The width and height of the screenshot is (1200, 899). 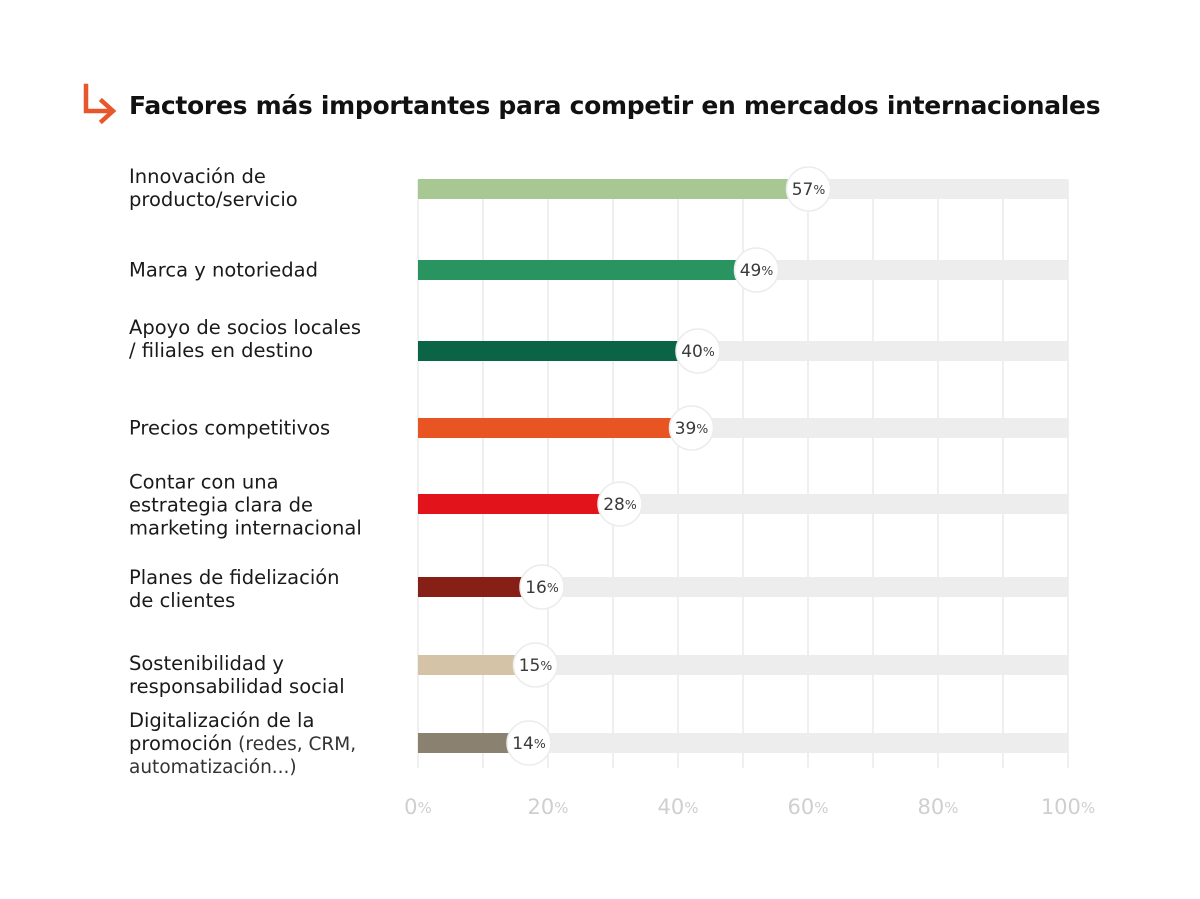 I want to click on category-label-note: automatización...), so click(x=213, y=767).